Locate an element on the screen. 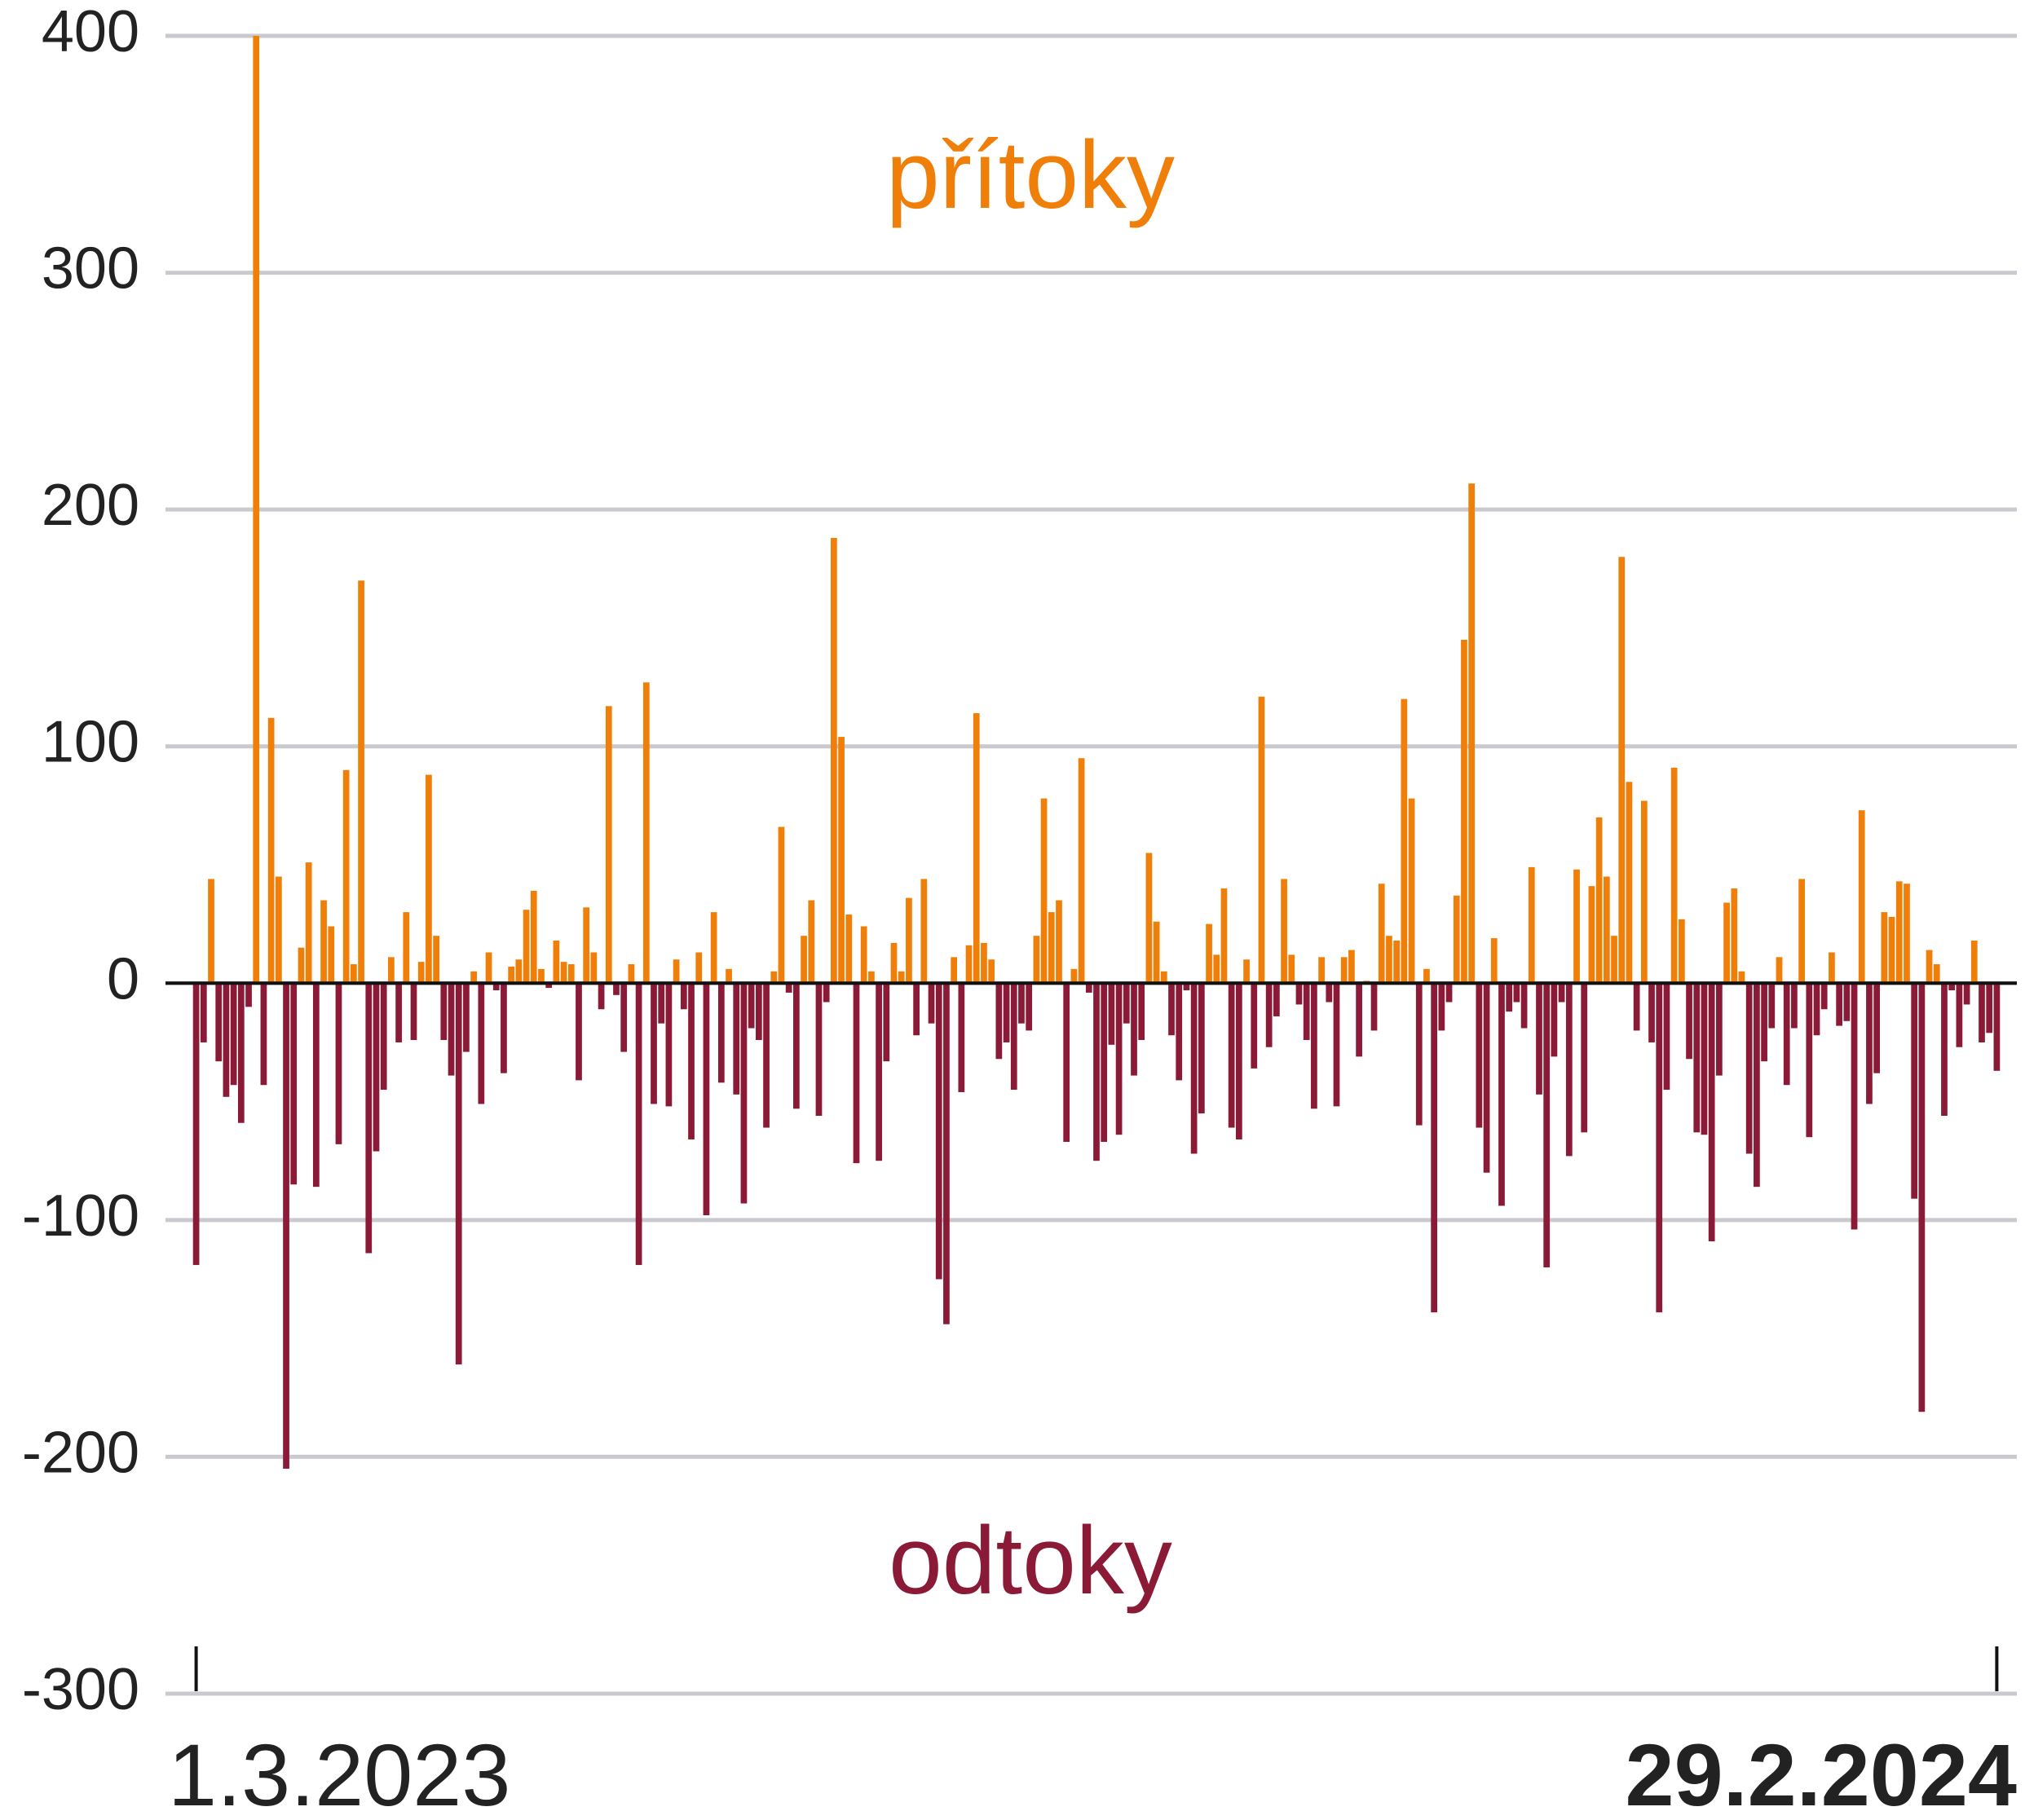 The width and height of the screenshot is (2025, 1820). x-tick-label: 1.3.2023 is located at coordinates (339, 1772).